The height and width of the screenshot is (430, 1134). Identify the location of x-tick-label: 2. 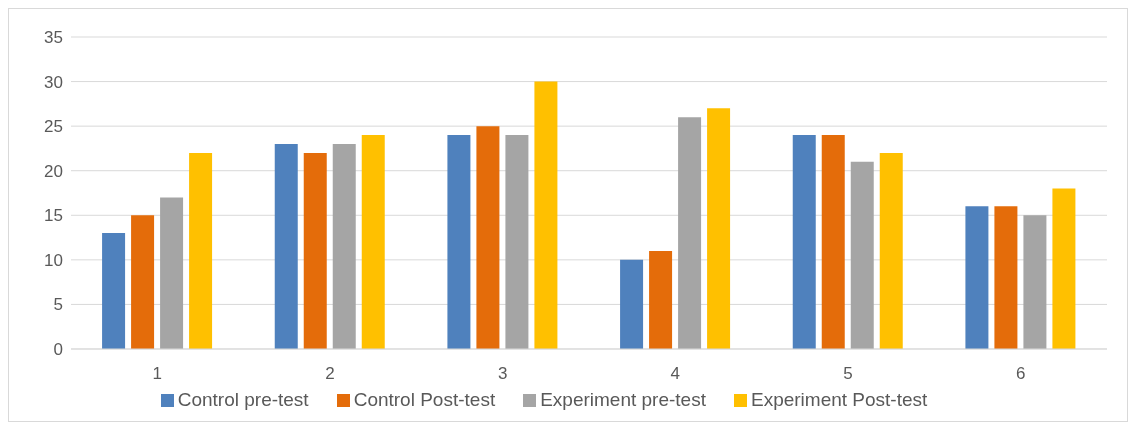
(330, 374).